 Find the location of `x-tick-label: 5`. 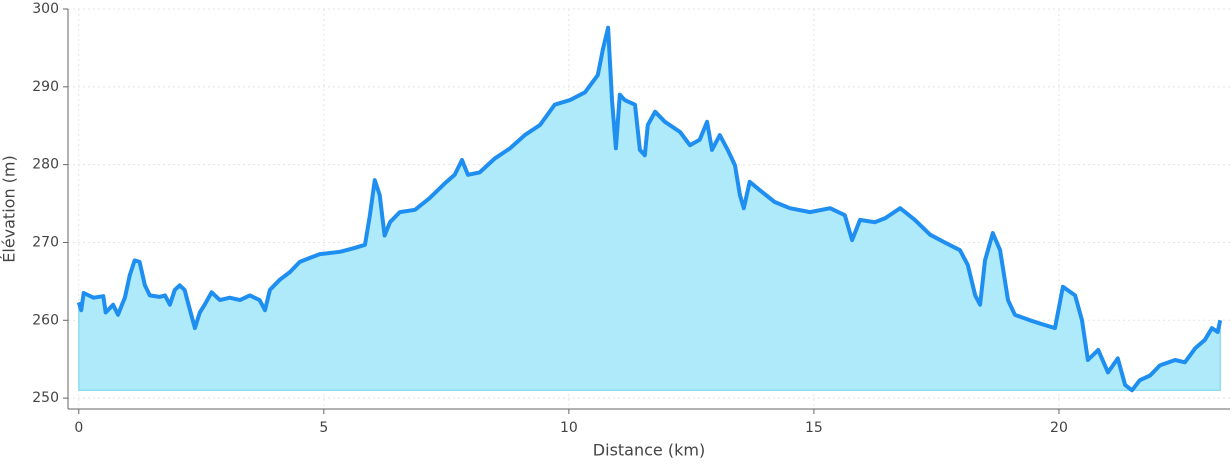

x-tick-label: 5 is located at coordinates (323, 428).